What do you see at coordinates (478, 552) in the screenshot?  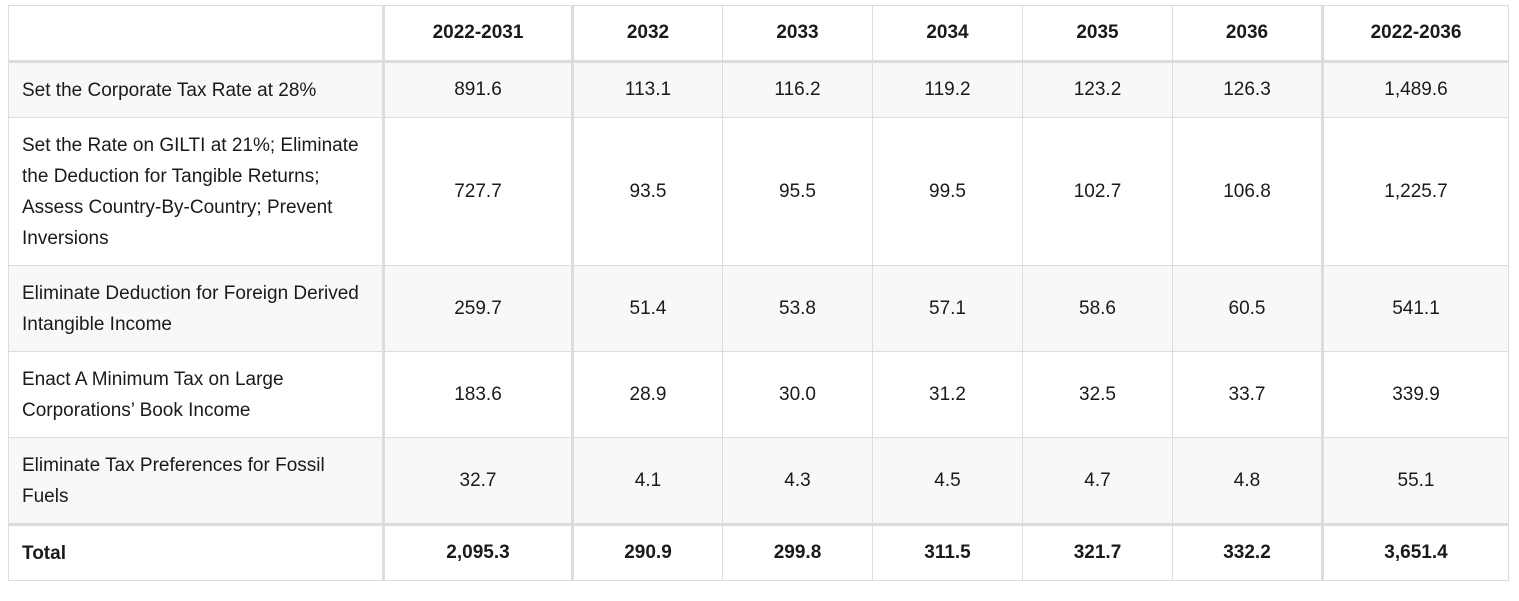 I see `total-cell: 2,095.3` at bounding box center [478, 552].